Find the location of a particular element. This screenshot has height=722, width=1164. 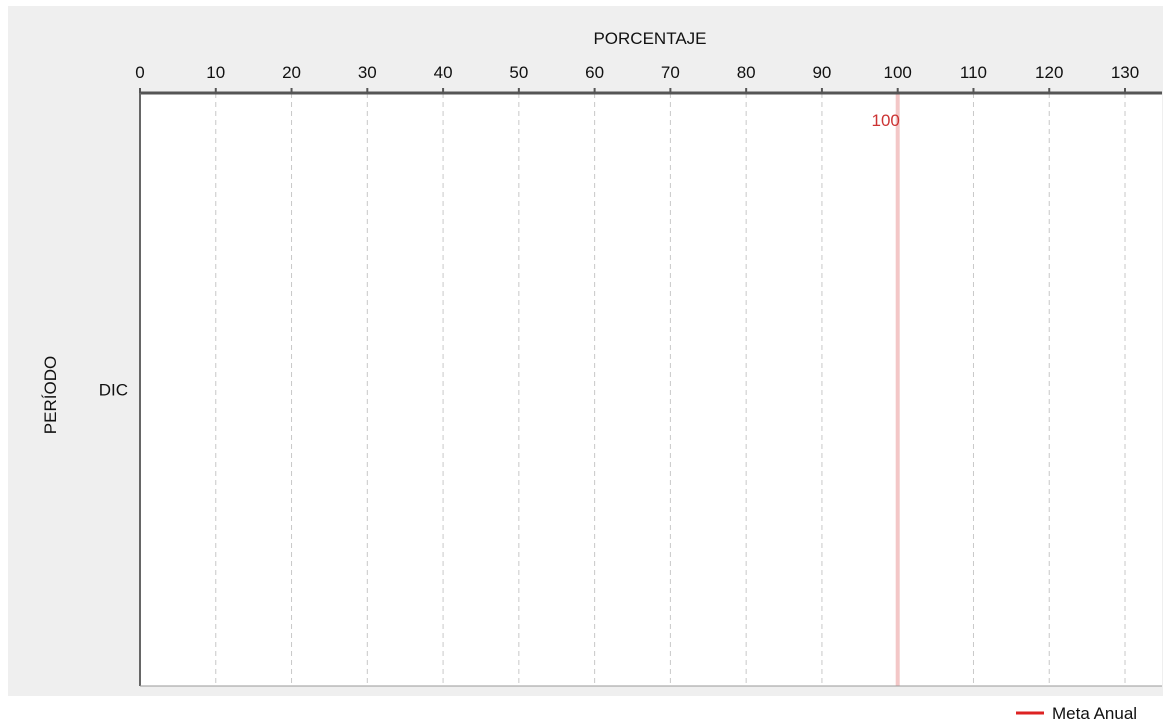

x-tick-label-90: 90 is located at coordinates (821, 72).